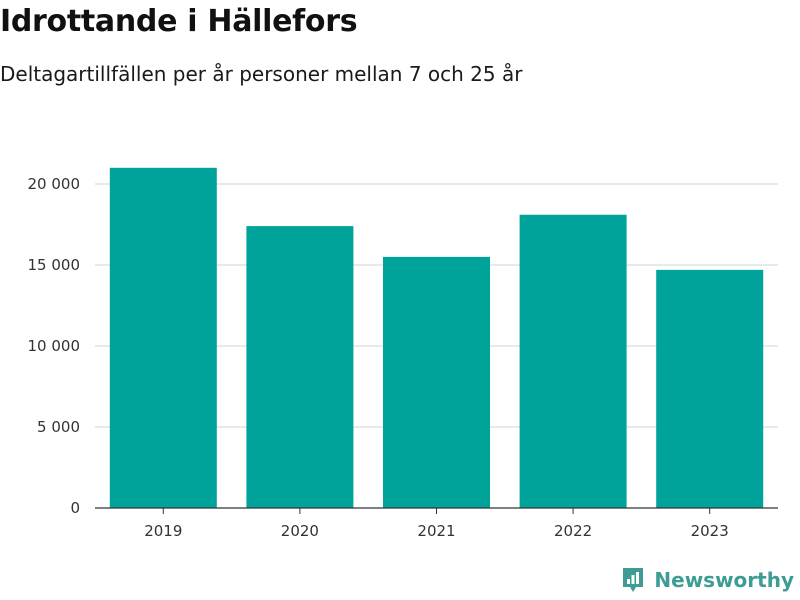  I want to click on brand-name: Newsworthy, so click(724, 580).